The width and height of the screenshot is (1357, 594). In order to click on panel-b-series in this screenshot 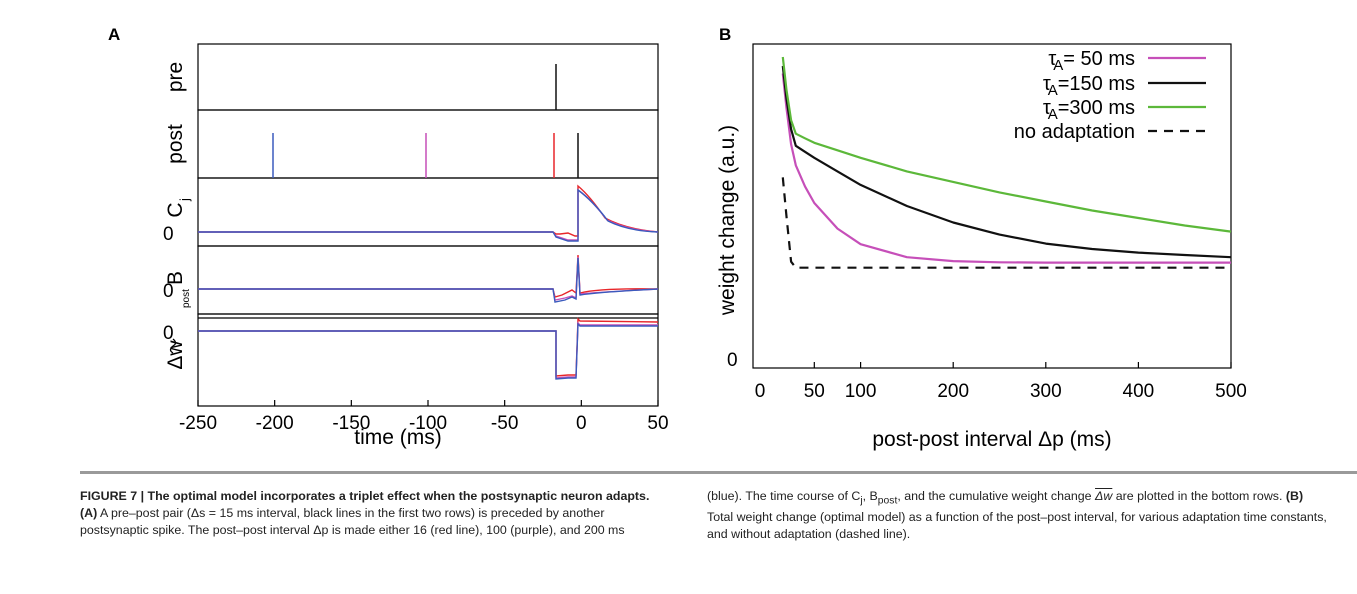, I will do `click(1006, 162)`.